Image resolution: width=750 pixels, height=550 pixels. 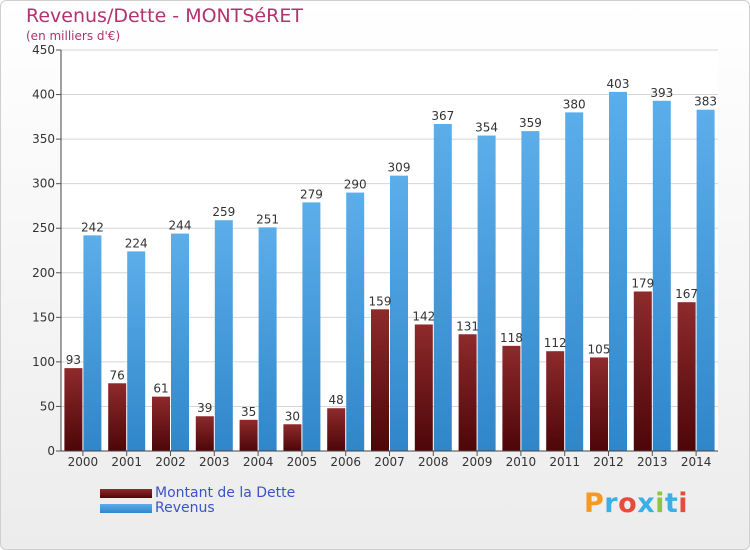 I want to click on value-label-revenus: 393, so click(x=661, y=93).